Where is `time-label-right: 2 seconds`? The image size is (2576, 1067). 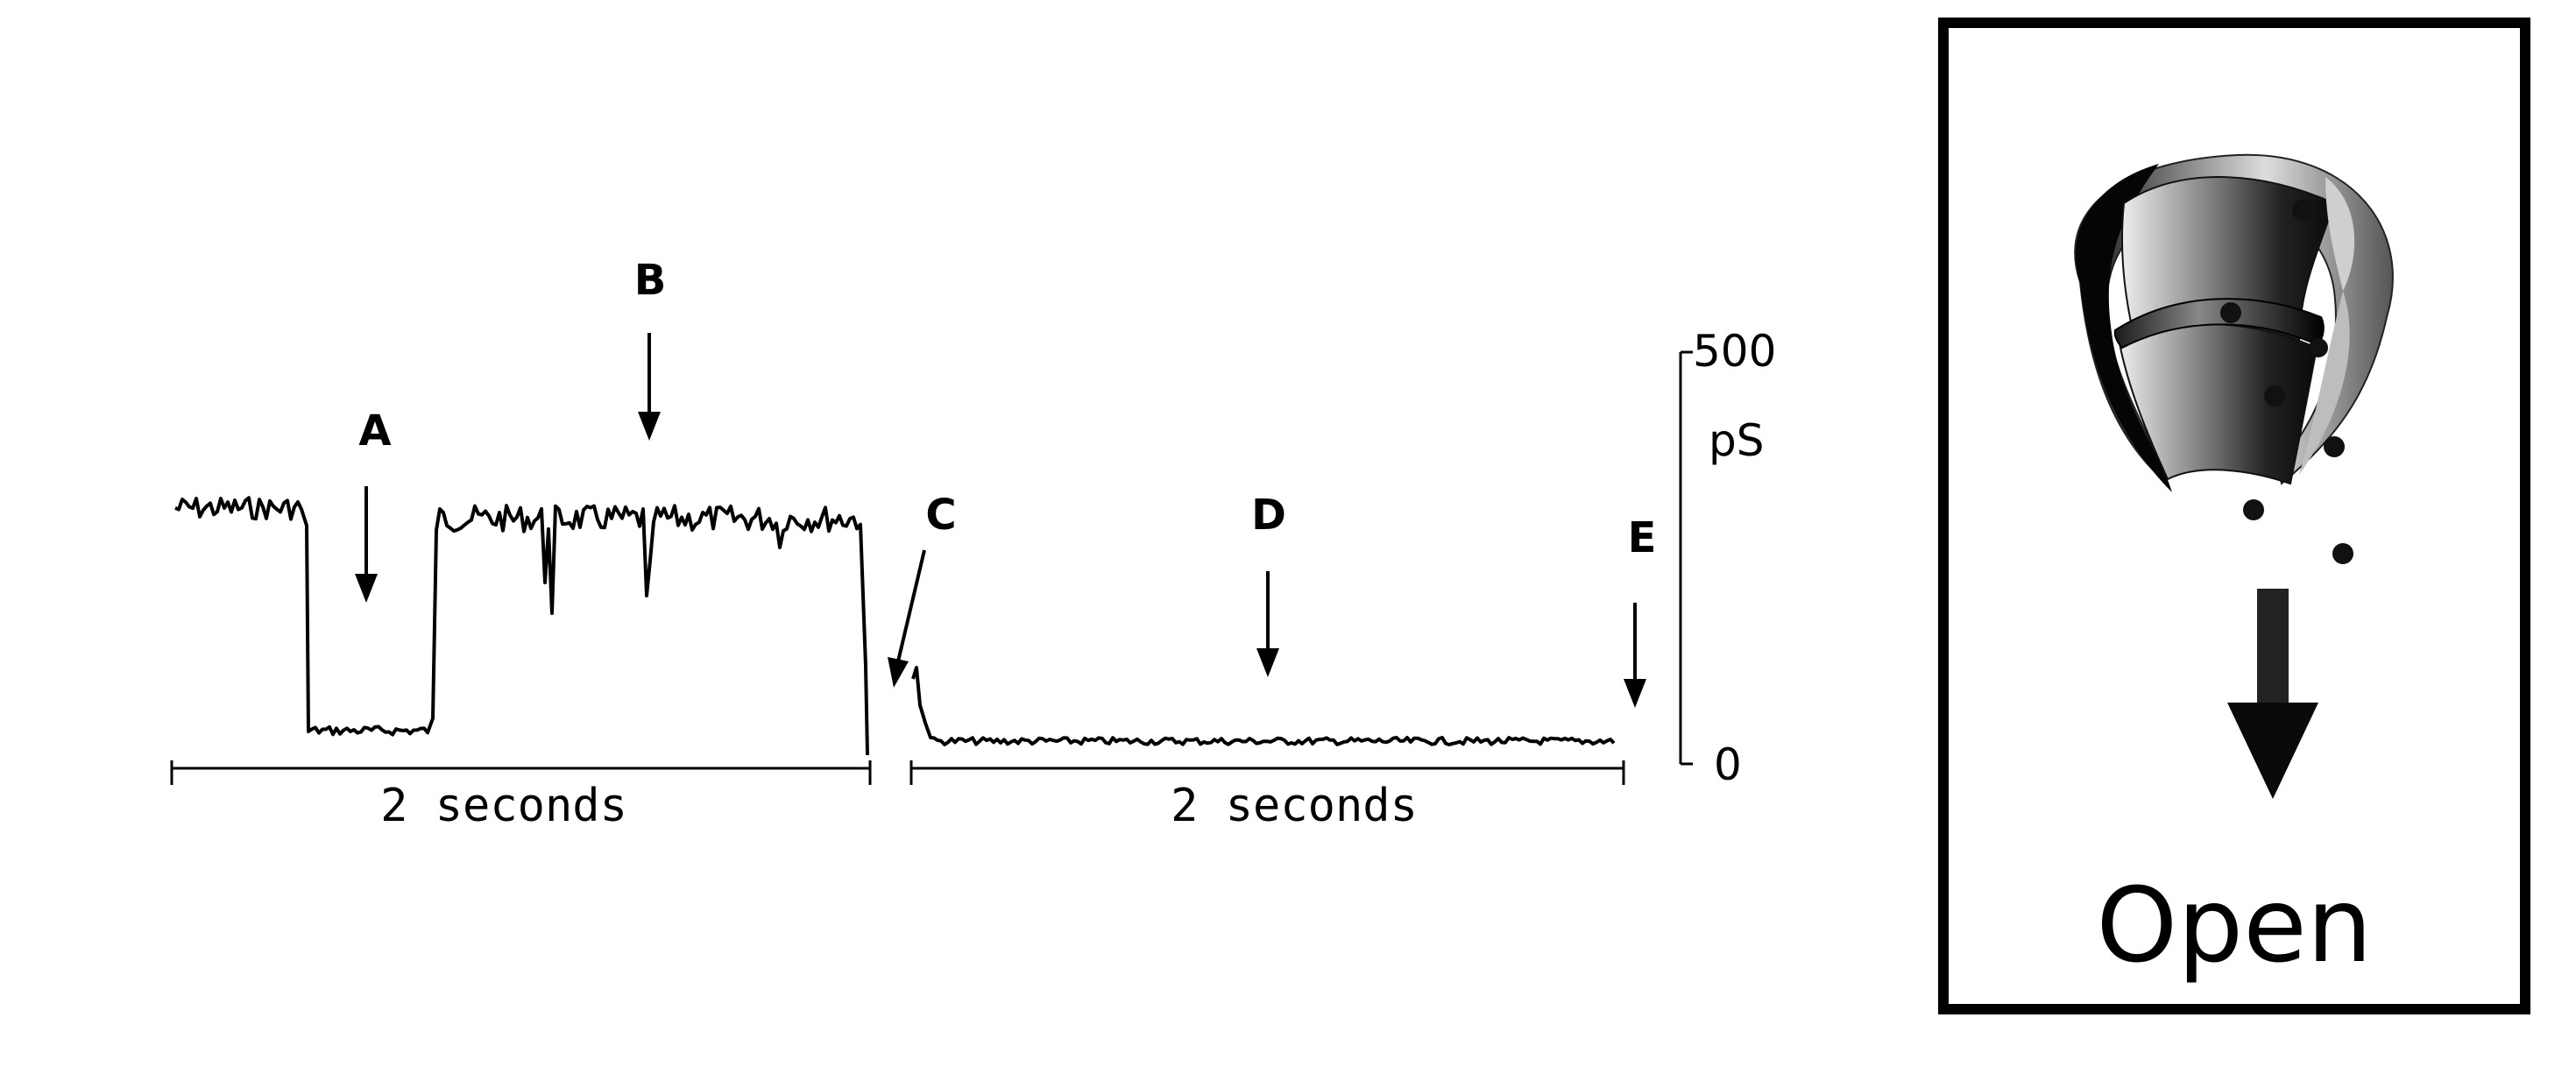 time-label-right: 2 seconds is located at coordinates (1294, 806).